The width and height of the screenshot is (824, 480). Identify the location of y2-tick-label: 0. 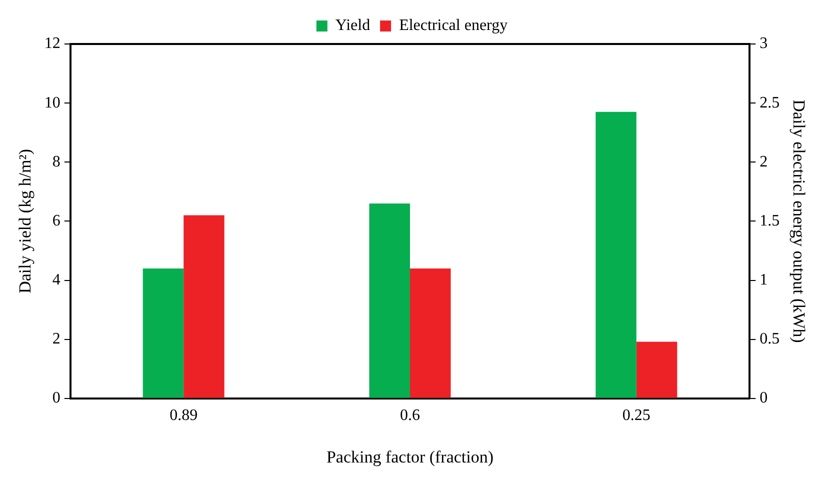
(764, 398).